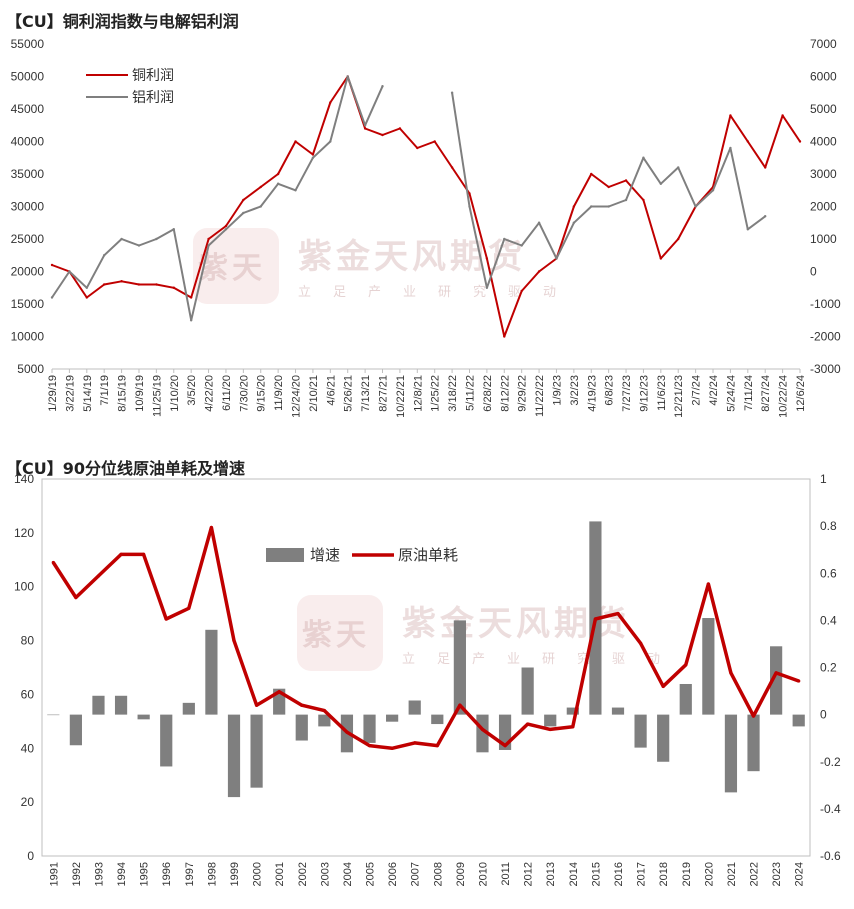  What do you see at coordinates (28, 44) in the screenshot?
I see `chart1-y-left-tick: 55000` at bounding box center [28, 44].